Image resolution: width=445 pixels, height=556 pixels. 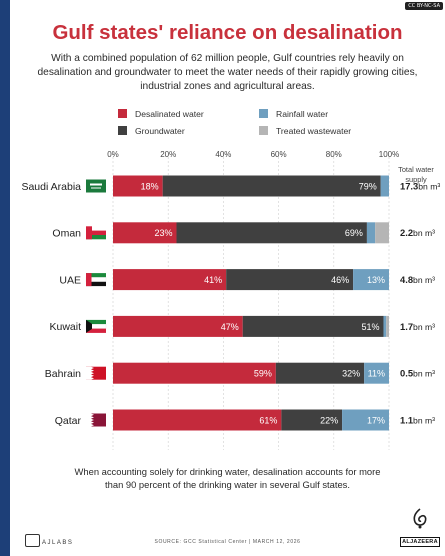 What do you see at coordinates (268, 420) in the screenshot?
I see `data-label: 61%` at bounding box center [268, 420].